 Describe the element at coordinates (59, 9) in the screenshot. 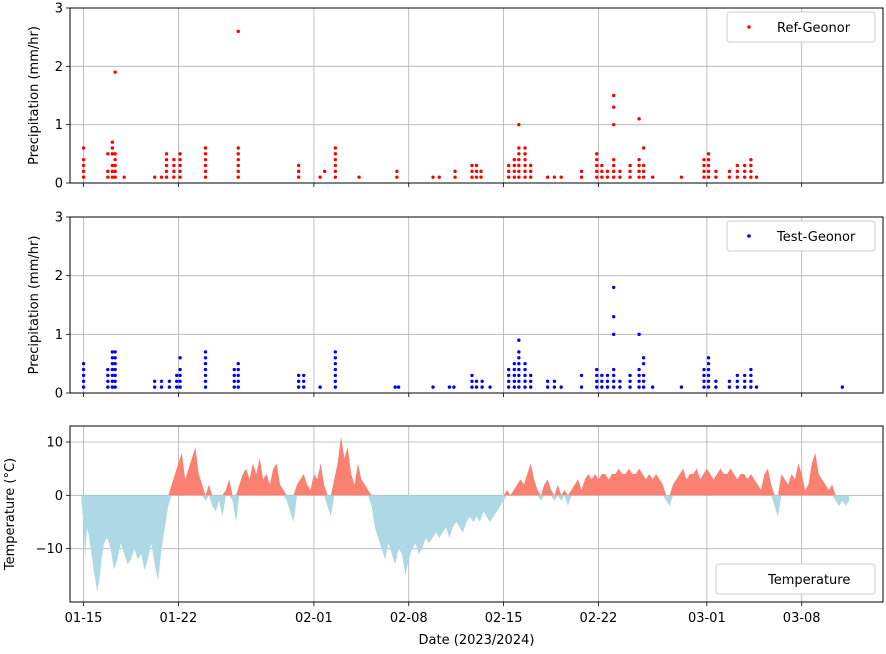

I see `y-tick-label: 3` at that location.